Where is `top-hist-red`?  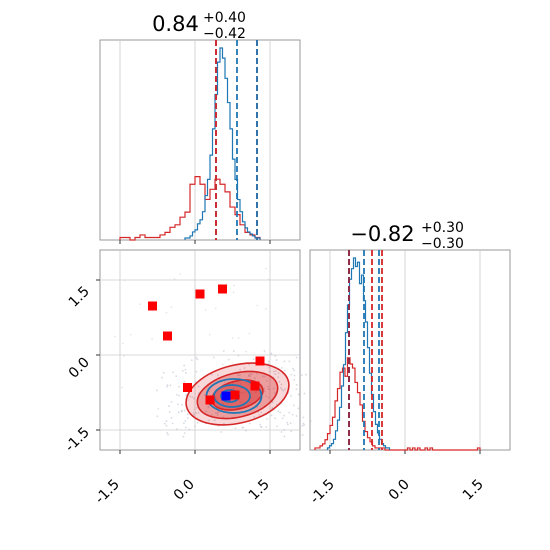
top-hist-red is located at coordinates (190, 208).